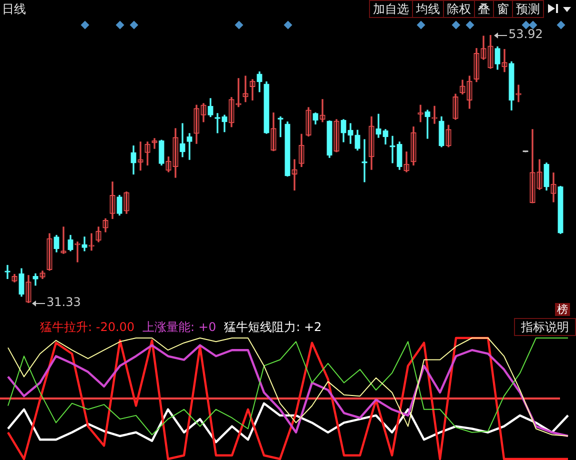 This screenshot has height=460, width=576. Describe the element at coordinates (503, 9) in the screenshot. I see `text: 窗` at that location.